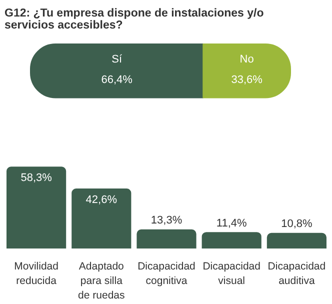 The image size is (332, 304). What do you see at coordinates (297, 273) in the screenshot?
I see `x-tick-label: Dicapacidad auditiva` at bounding box center [297, 273].